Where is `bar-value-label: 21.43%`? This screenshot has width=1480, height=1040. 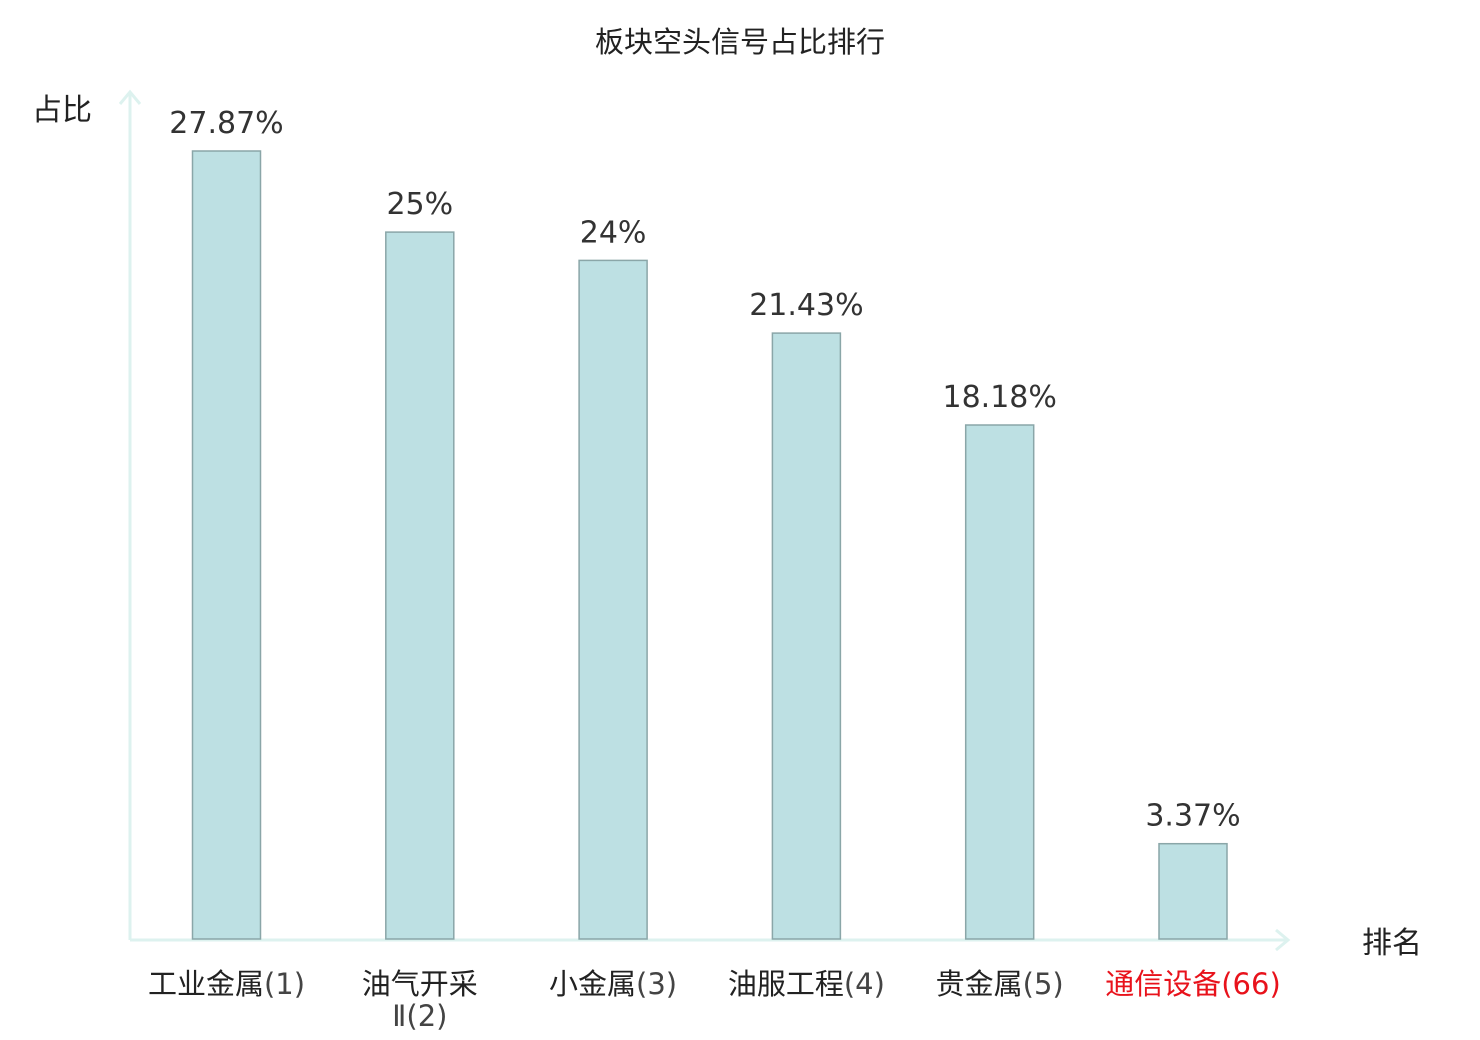 bar-value-label: 21.43% is located at coordinates (806, 305).